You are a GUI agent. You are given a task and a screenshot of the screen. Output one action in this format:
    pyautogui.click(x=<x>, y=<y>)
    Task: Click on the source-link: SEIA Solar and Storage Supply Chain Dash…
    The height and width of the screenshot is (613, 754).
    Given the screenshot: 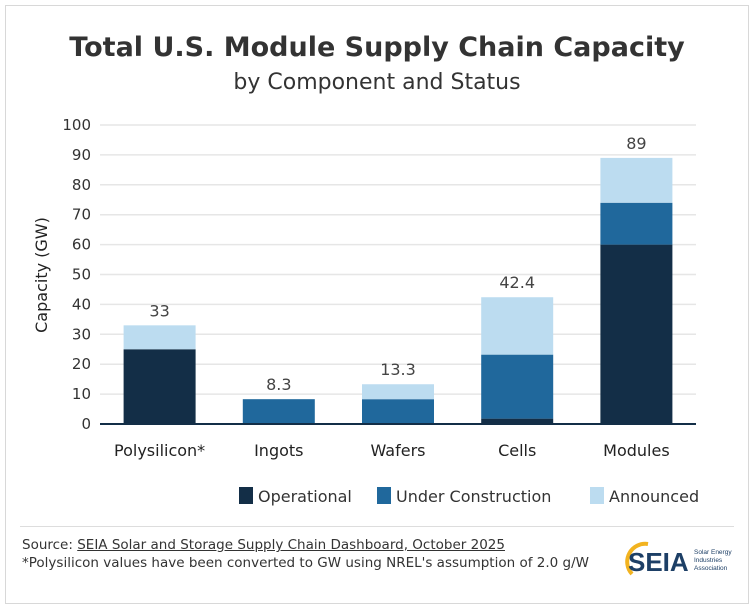 What is the action you would take?
    pyautogui.click(x=291, y=545)
    